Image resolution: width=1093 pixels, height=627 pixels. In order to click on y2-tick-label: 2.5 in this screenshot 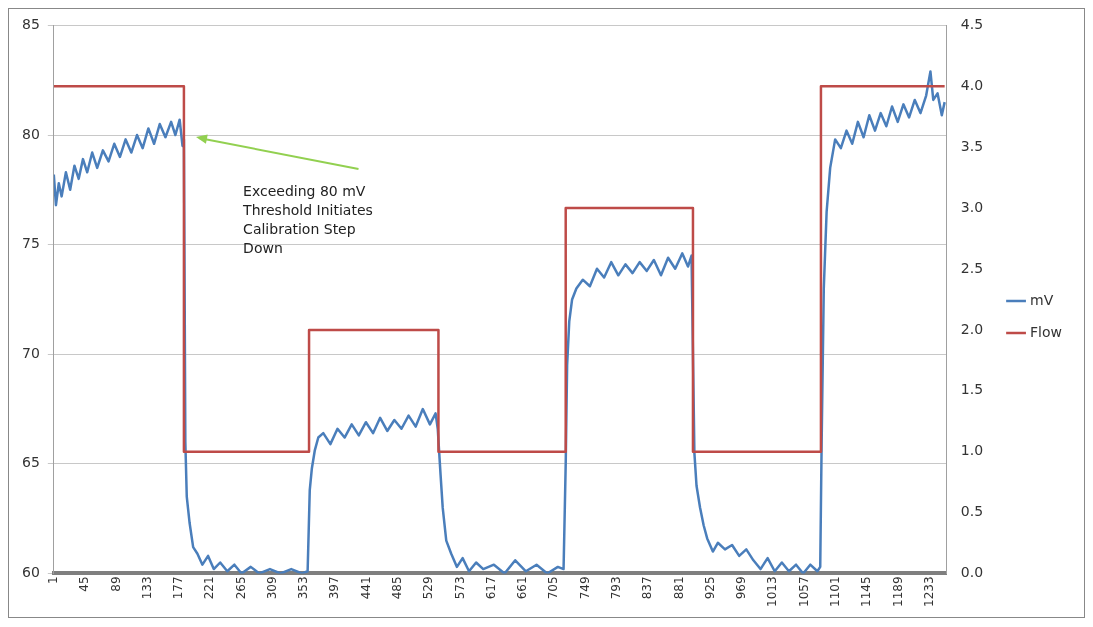, I will do `click(972, 267)`.